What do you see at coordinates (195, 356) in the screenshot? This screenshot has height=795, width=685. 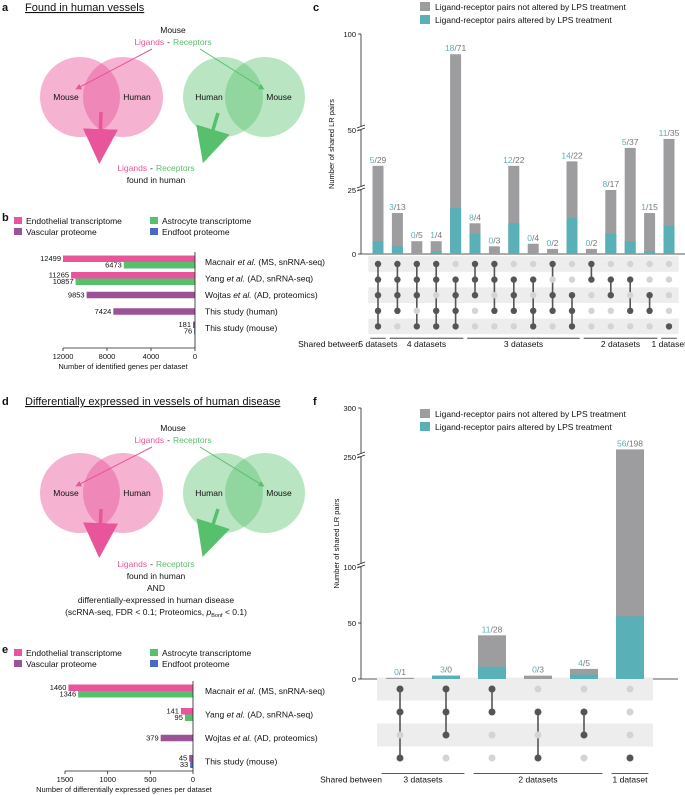 I see `x-tick-label: 0` at bounding box center [195, 356].